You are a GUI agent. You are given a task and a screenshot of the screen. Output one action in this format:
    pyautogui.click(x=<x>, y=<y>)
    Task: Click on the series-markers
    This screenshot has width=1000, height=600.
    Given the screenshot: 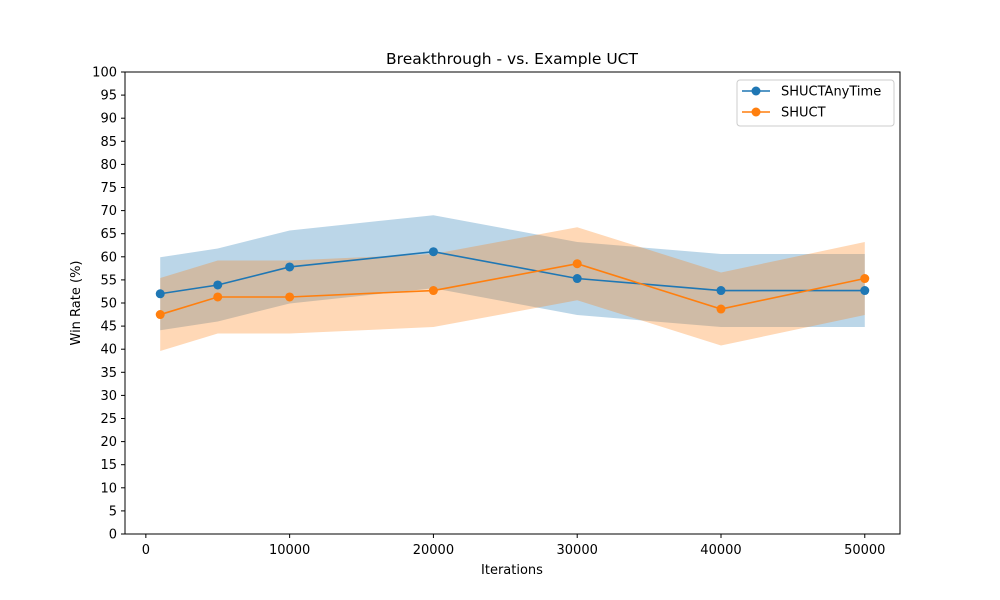 What is the action you would take?
    pyautogui.click(x=512, y=283)
    